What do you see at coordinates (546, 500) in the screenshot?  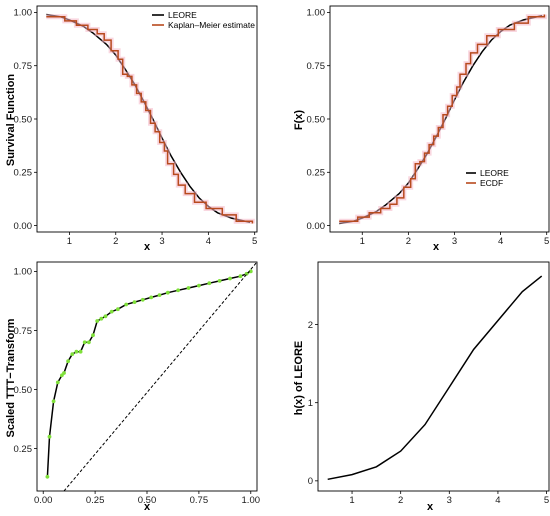 I see `hazard-x-tick-label: 5` at bounding box center [546, 500].